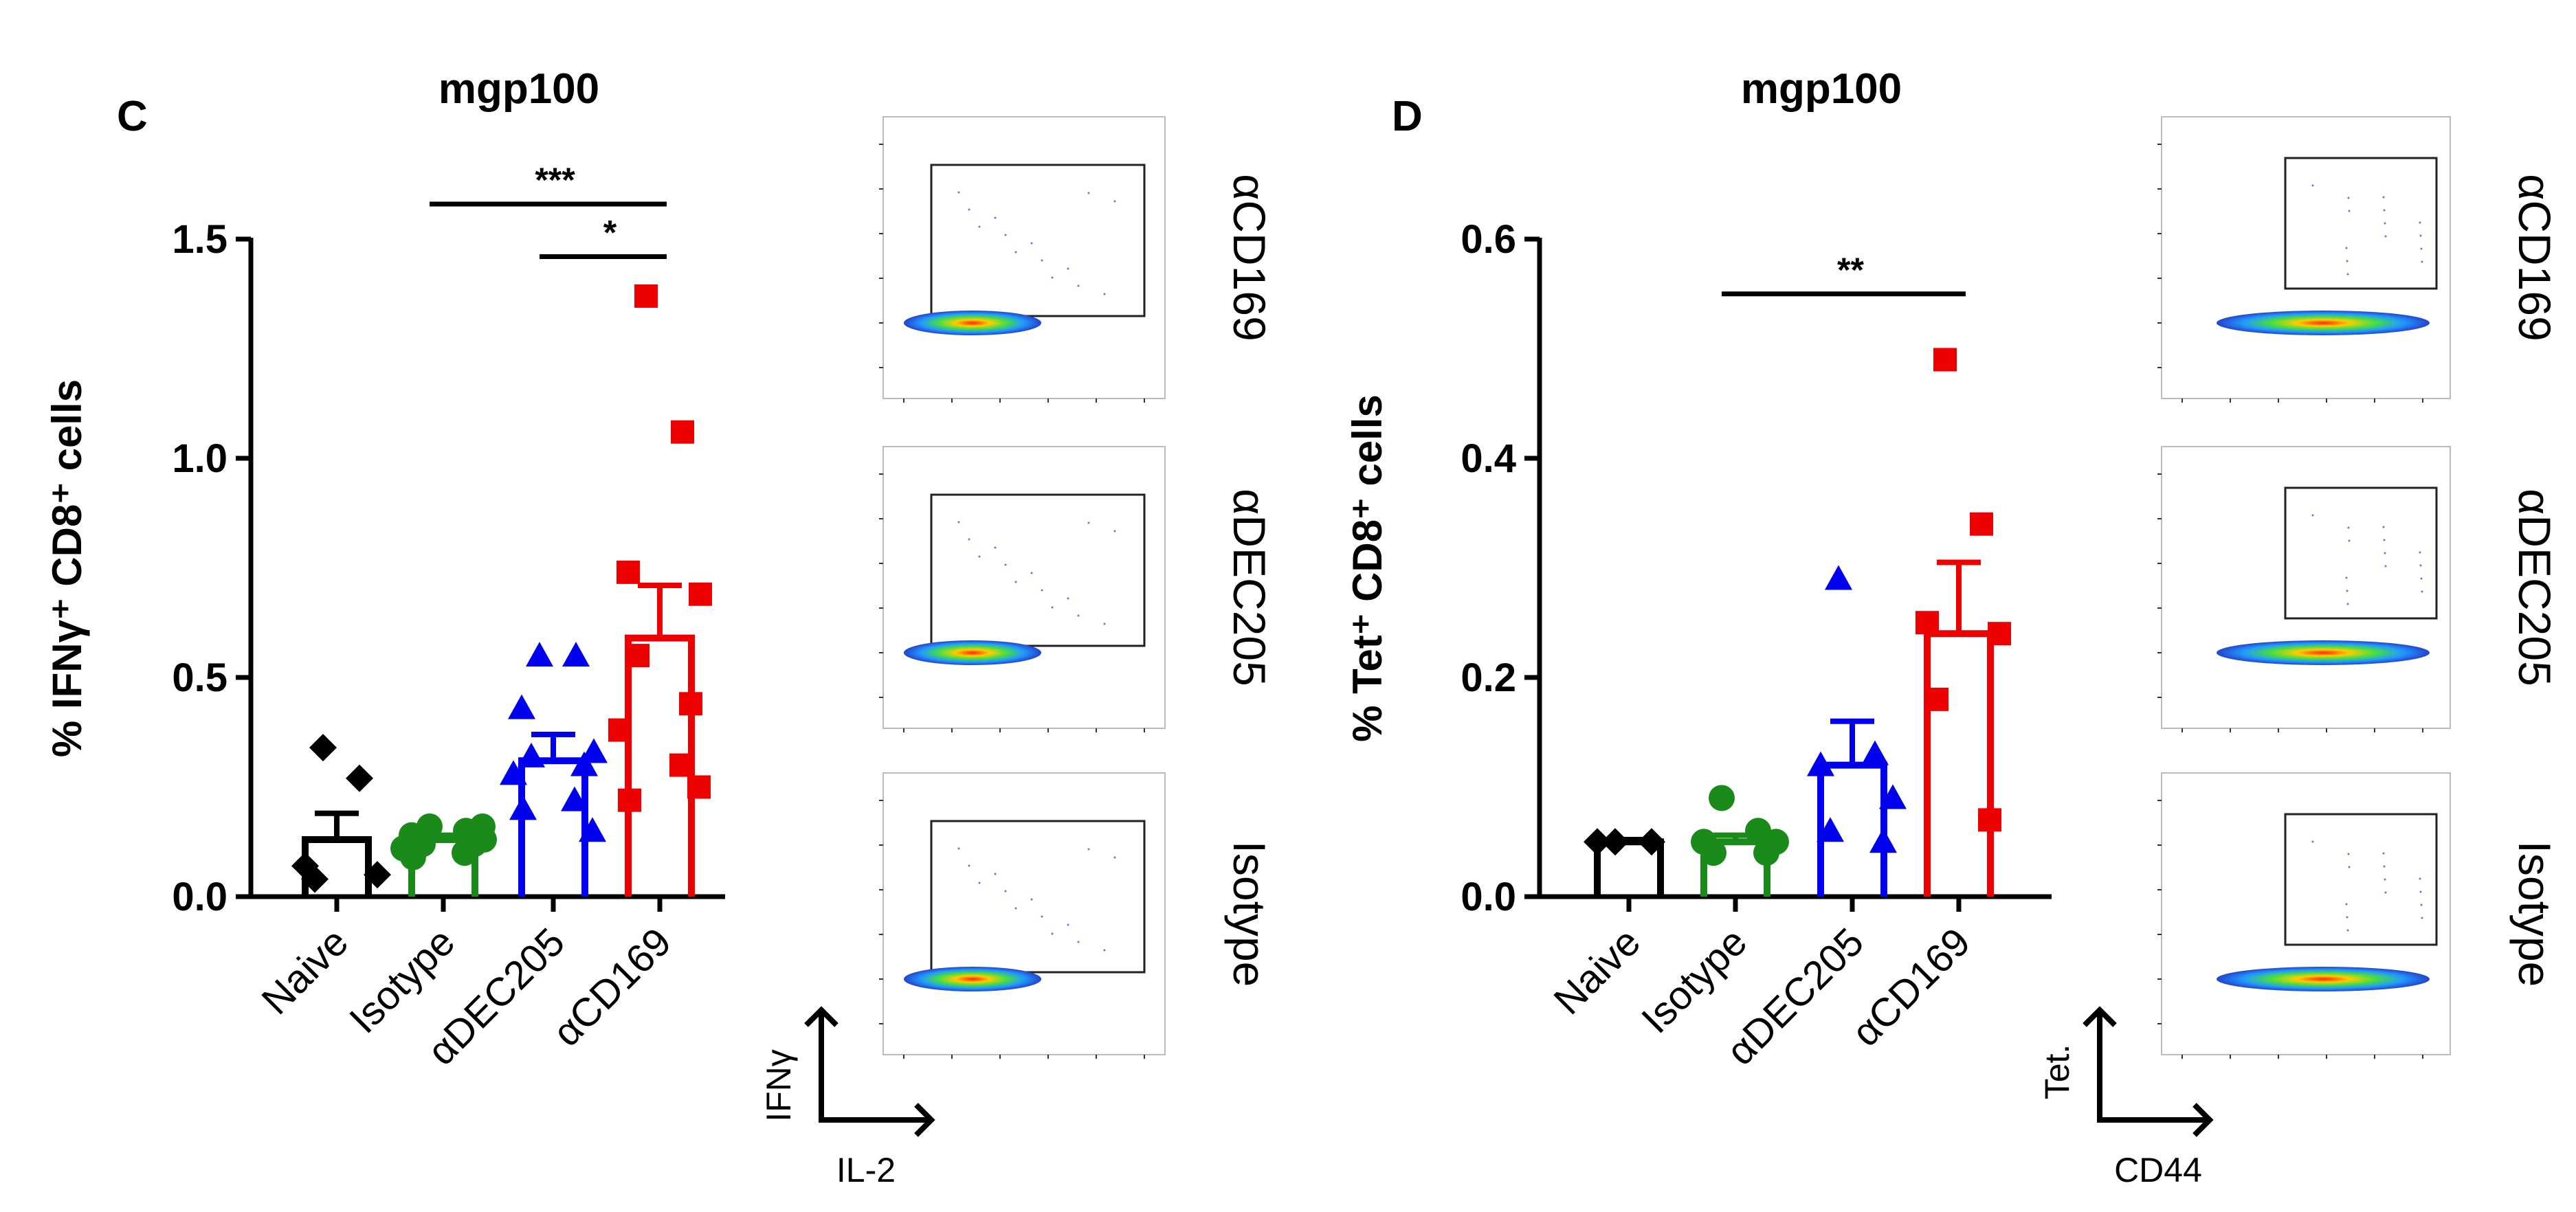 The width and height of the screenshot is (2576, 1212). Describe the element at coordinates (1488, 458) in the screenshot. I see `y-tick-label: 0.4` at that location.